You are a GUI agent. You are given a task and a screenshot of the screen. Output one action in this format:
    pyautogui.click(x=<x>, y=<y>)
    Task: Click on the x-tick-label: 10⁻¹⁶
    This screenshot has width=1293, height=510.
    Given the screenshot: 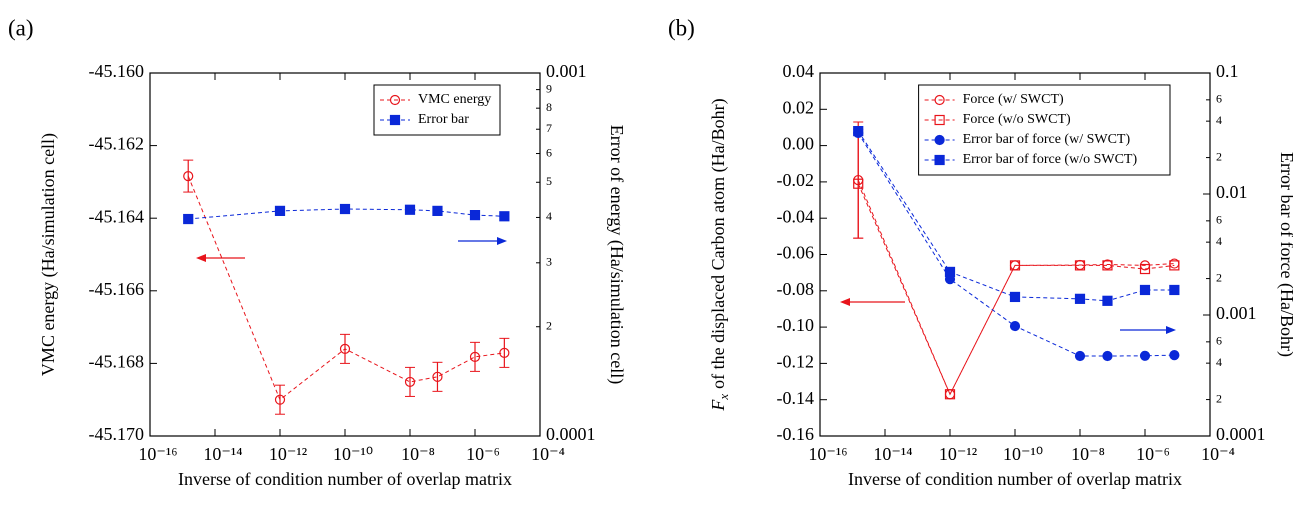 What is the action you would take?
    pyautogui.click(x=157, y=454)
    